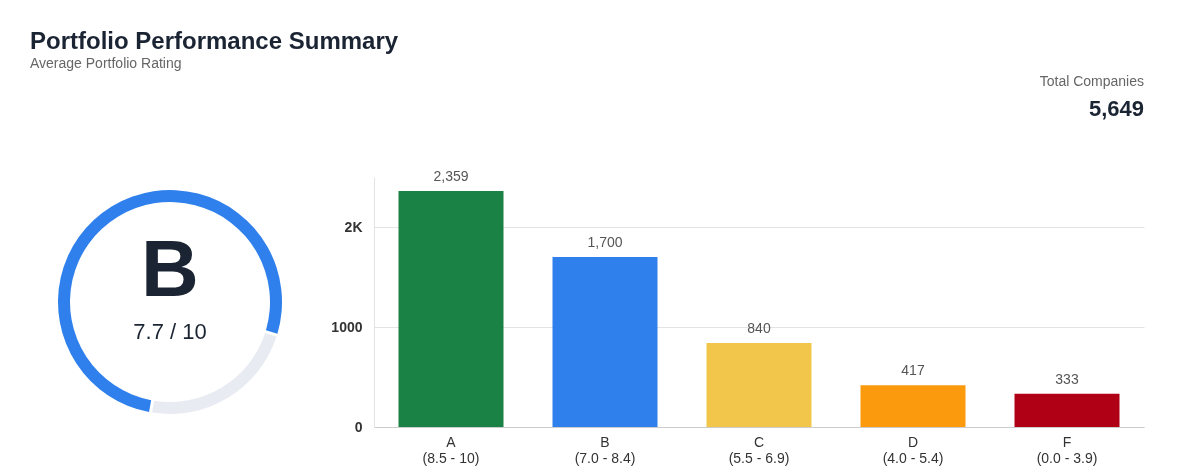 This screenshot has height=474, width=1194. I want to click on donut-slice, so click(170, 301).